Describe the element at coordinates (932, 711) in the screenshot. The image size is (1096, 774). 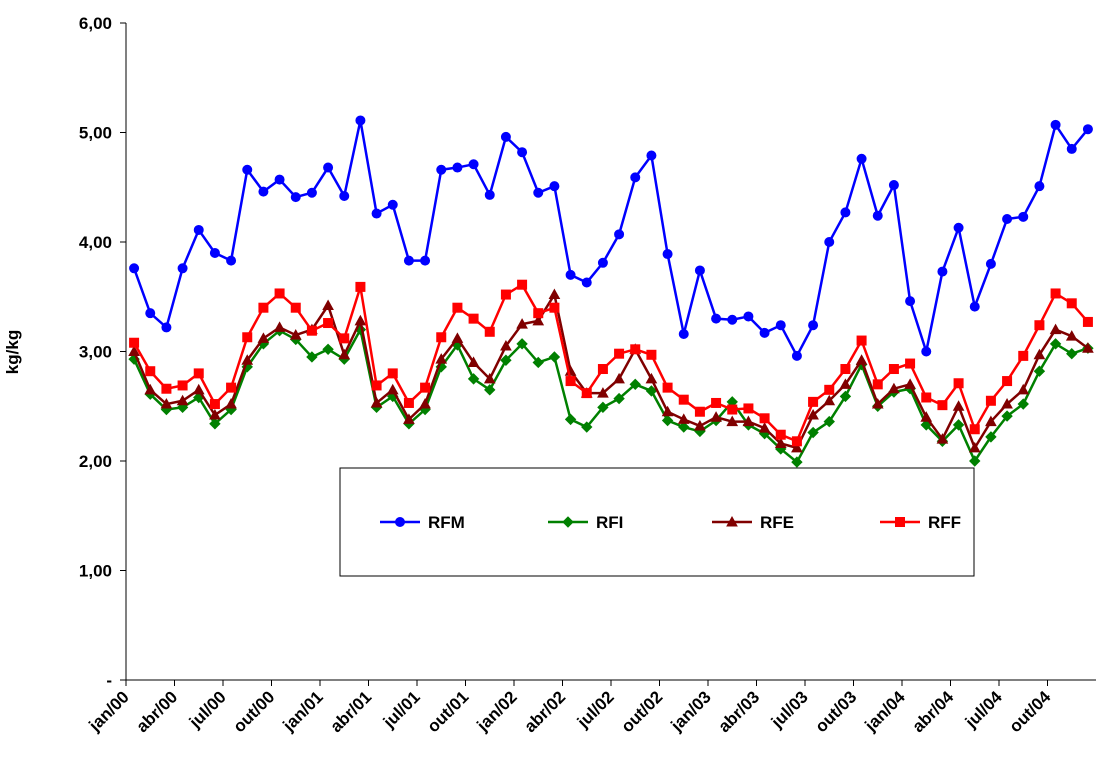
I see `x-tick-label: abr/04` at that location.